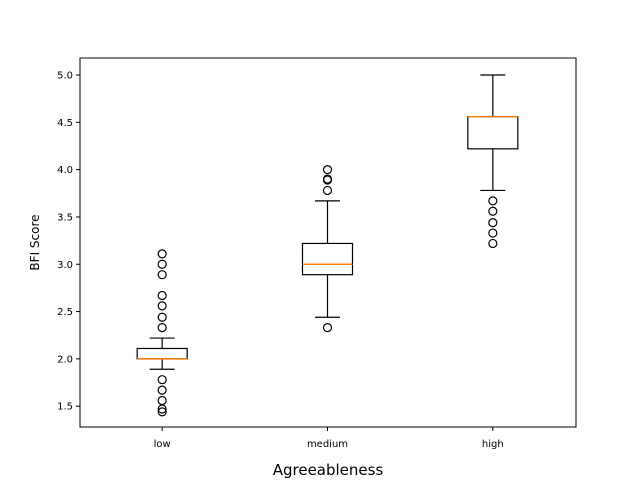 This screenshot has height=480, width=640. I want to click on y-axis: 1.5 2.0 2.5 3.0 3.5 4.0 4.5 5.0, so click(68, 242).